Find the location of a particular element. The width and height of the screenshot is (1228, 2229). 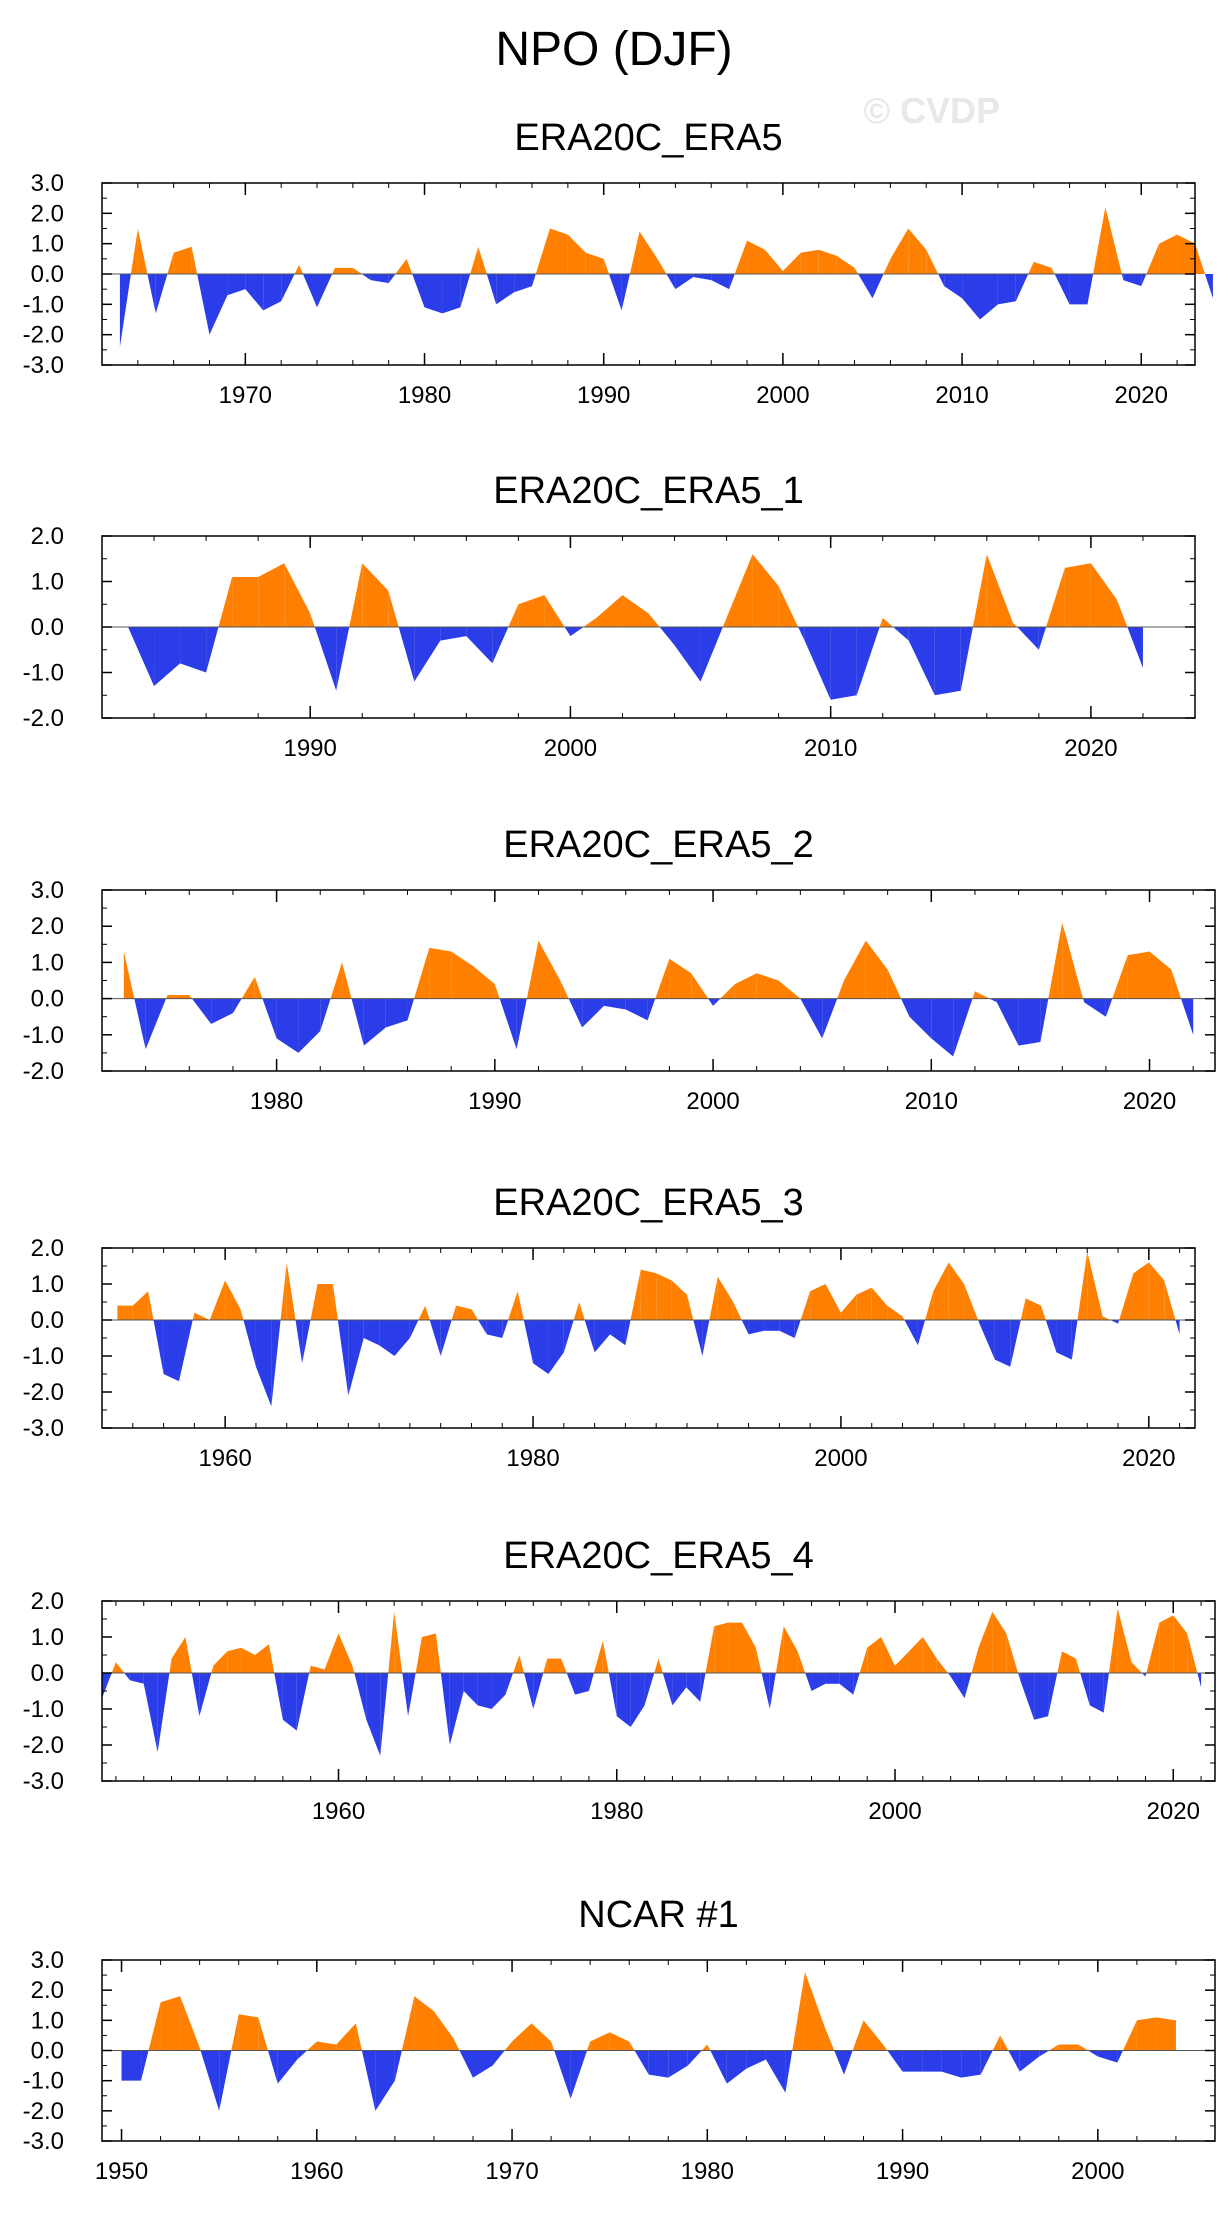

panel-title: ERA20C_ERA5 is located at coordinates (648, 138).